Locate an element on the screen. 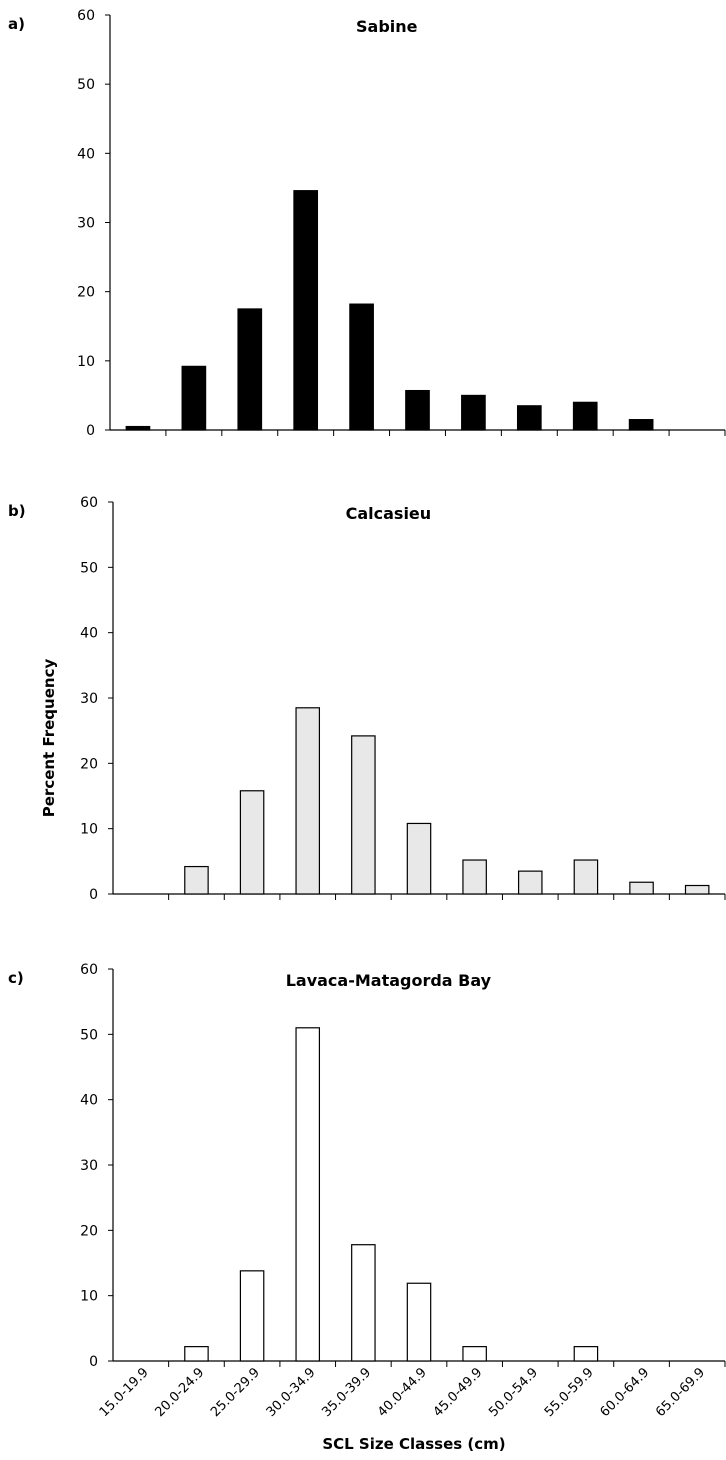 Image resolution: width=726 pixels, height=1460 pixels. x-tick-label: 65.0-69.9 is located at coordinates (680, 1392).